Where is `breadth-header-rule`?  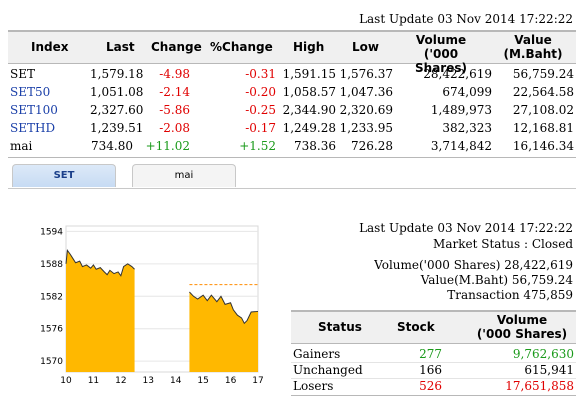
breadth-header-rule is located at coordinates (433, 343).